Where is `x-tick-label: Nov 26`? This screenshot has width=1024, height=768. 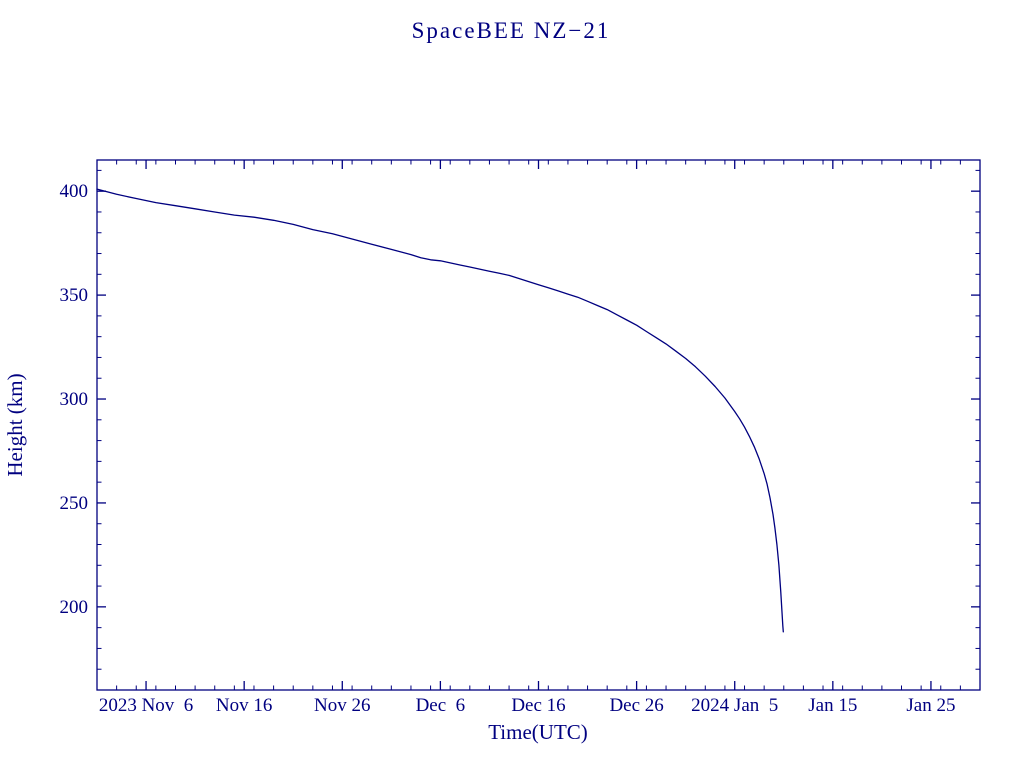 x-tick-label: Nov 26 is located at coordinates (342, 705).